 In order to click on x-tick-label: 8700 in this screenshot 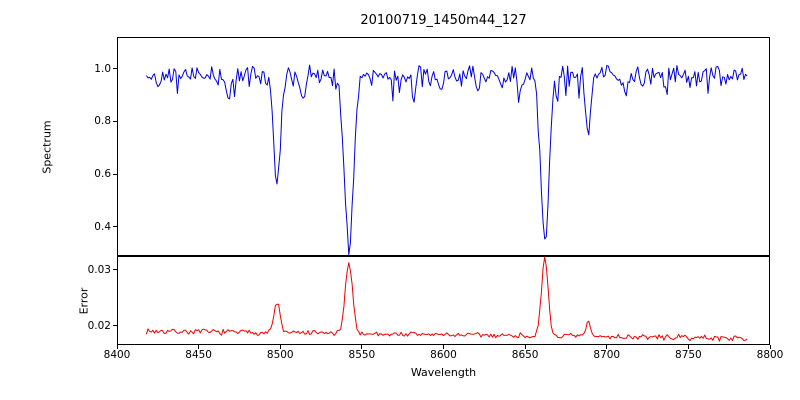, I will do `click(607, 355)`.